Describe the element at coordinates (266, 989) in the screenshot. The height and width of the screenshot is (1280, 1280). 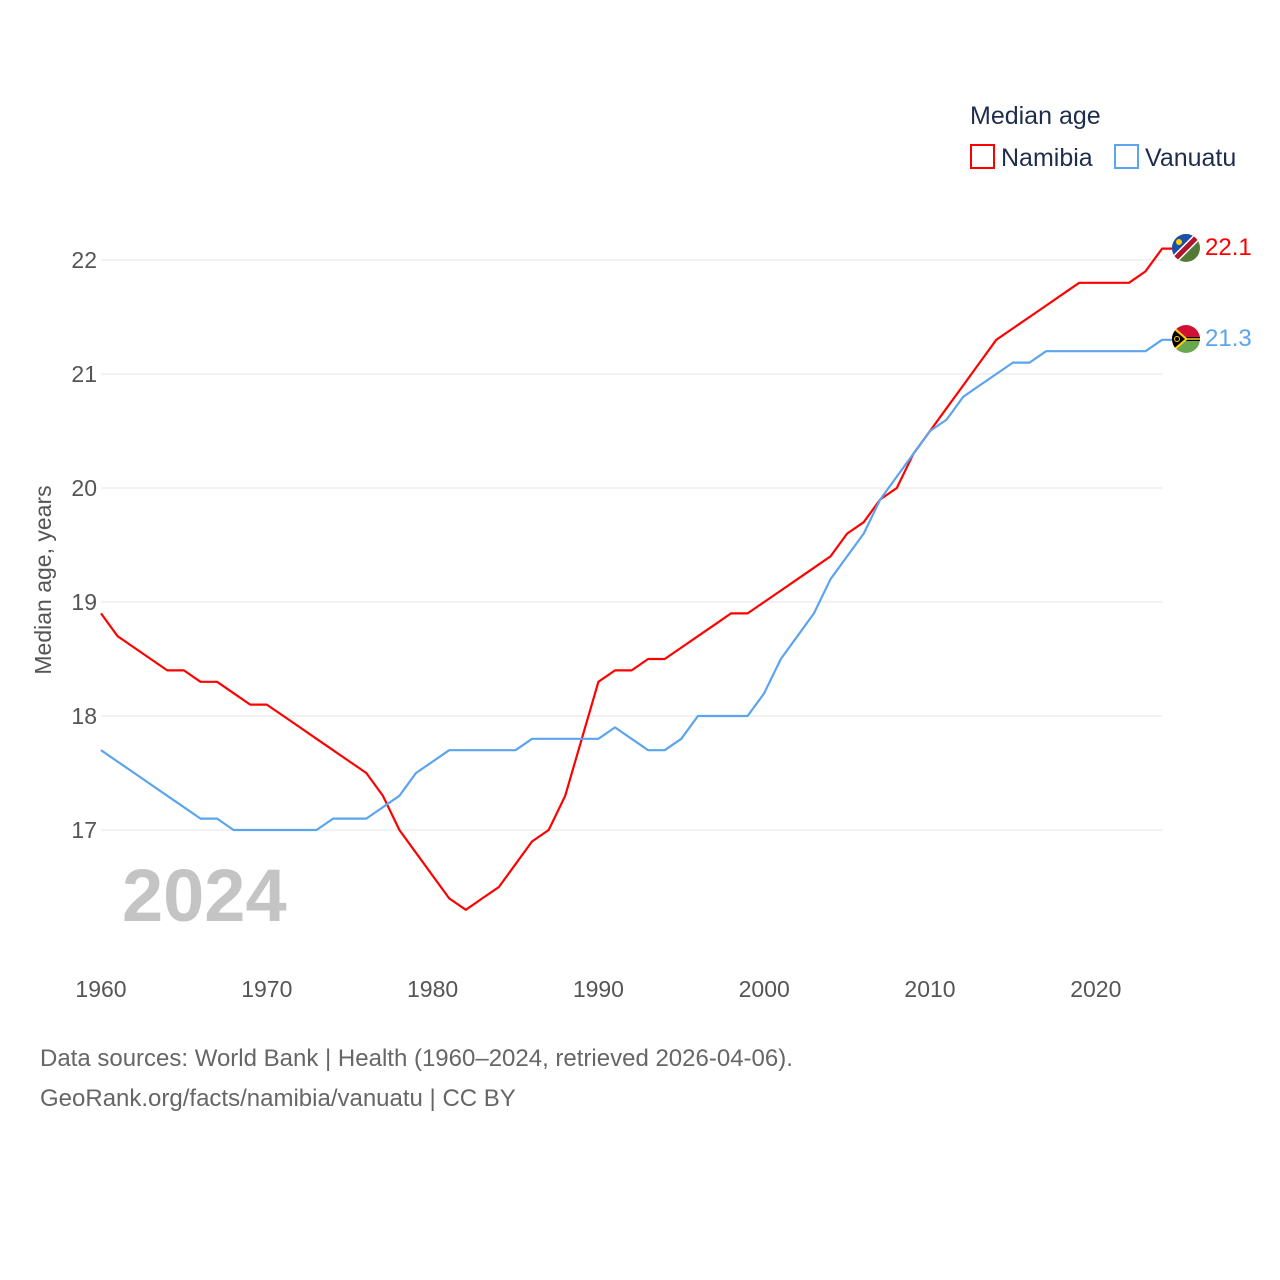
I see `x-tick-label: 1970` at that location.